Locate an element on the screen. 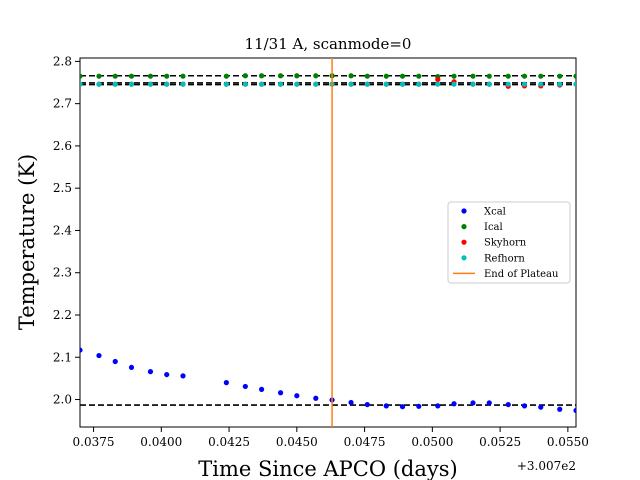 This screenshot has height=480, width=640. legend-label-skyhorn: Skyhorn is located at coordinates (505, 243).